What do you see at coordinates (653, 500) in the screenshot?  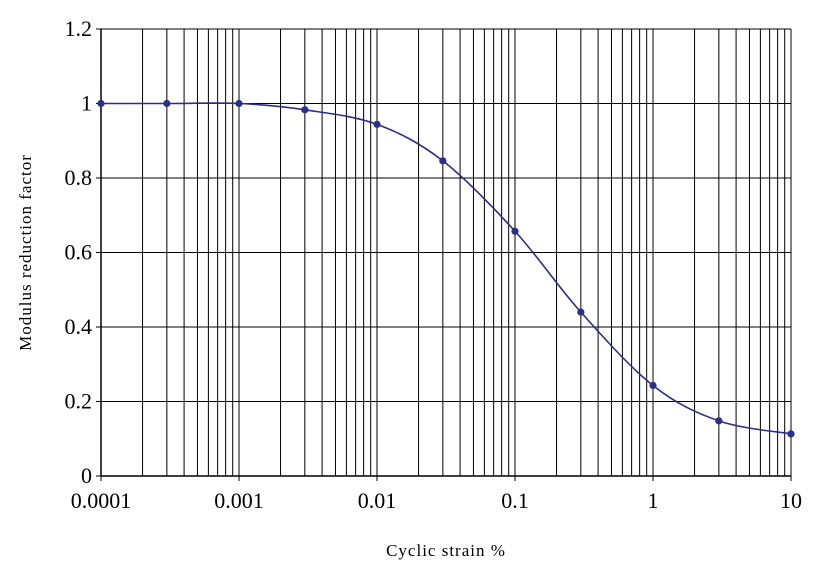 I see `x-tick-label: 1` at bounding box center [653, 500].